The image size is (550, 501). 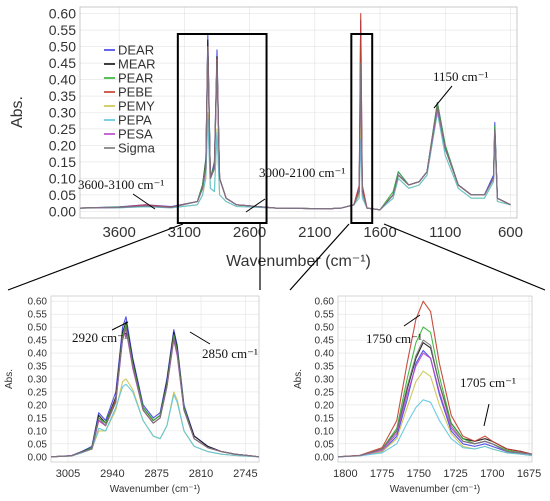 What do you see at coordinates (325, 315) in the screenshot?
I see `zoom_co-ytick-label: 0.55` at bounding box center [325, 315].